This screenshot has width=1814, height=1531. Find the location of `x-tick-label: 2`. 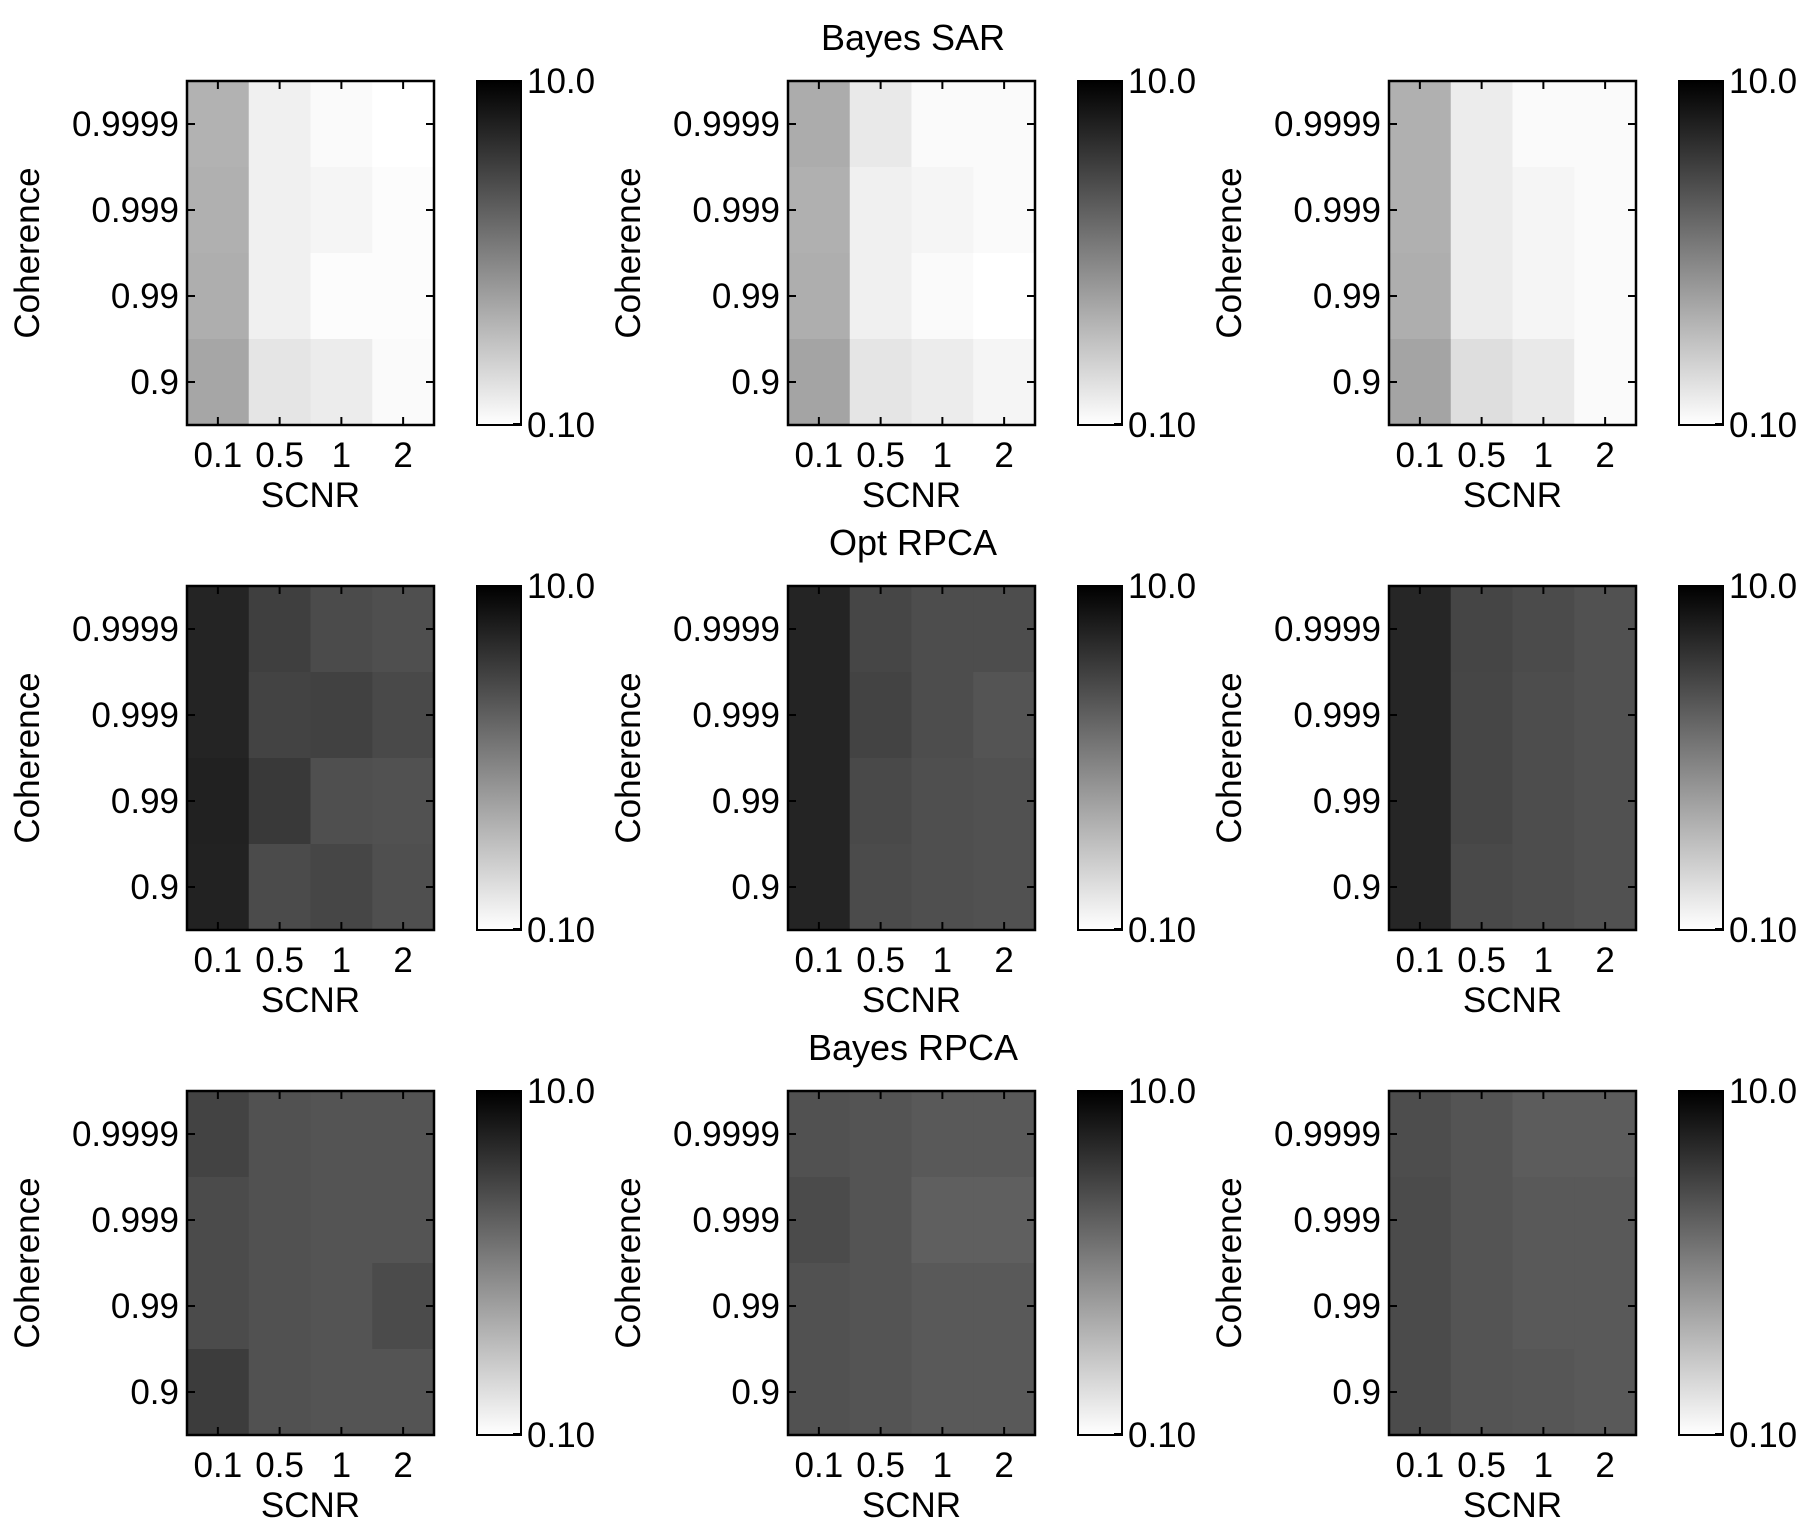

x-tick-label: 2 is located at coordinates (402, 455).